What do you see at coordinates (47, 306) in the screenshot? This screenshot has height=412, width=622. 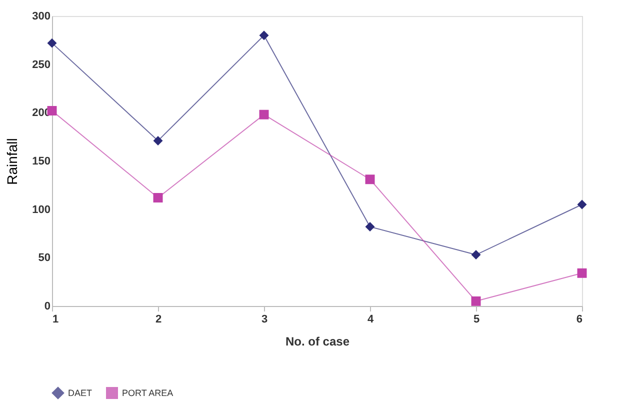 I see `y-tick-label: 0` at bounding box center [47, 306].